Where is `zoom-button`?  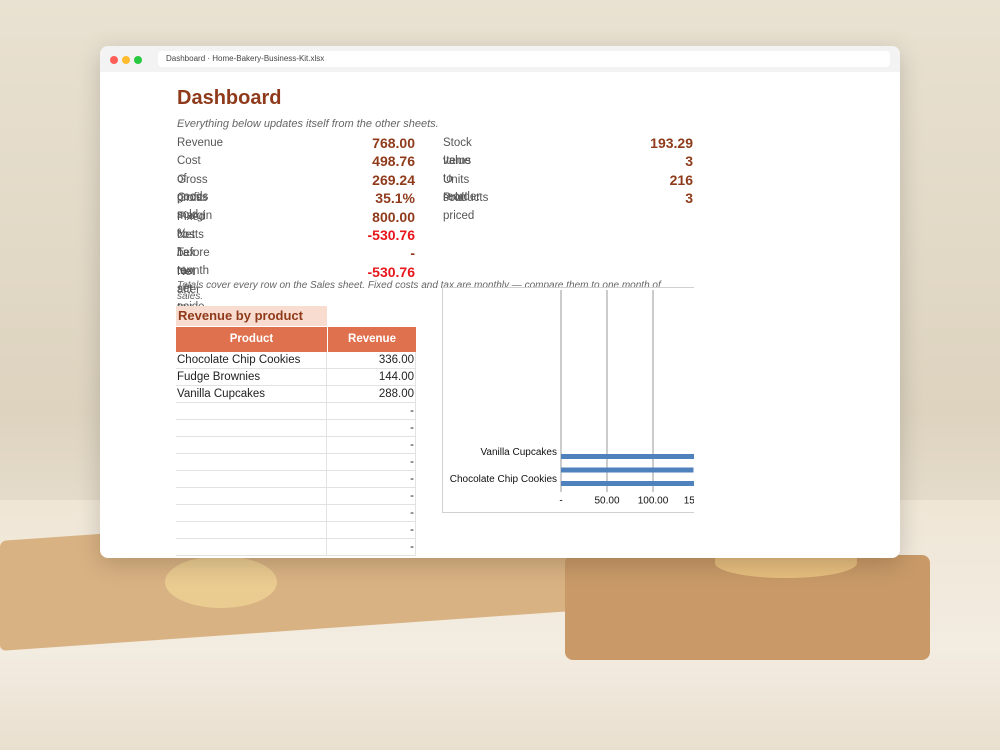
zoom-button is located at coordinates (138, 60).